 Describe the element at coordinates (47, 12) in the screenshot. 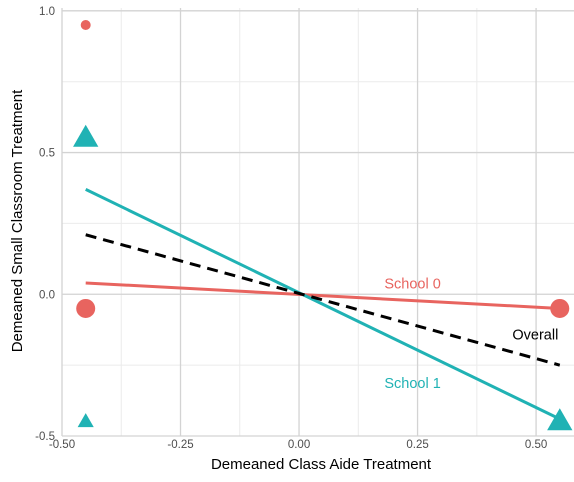

I see `y-tick-label: 1.0` at that location.